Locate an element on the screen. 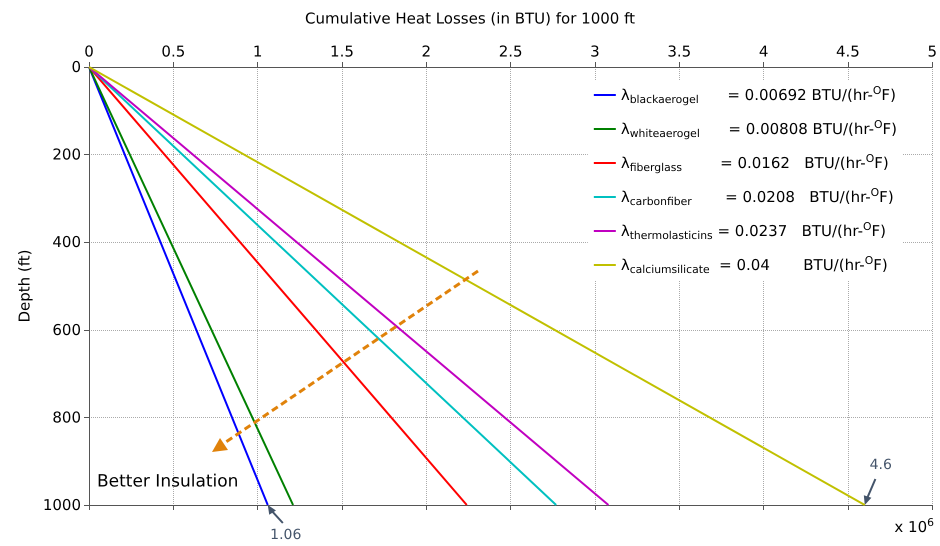  x-tick-label: 5 is located at coordinates (932, 51).